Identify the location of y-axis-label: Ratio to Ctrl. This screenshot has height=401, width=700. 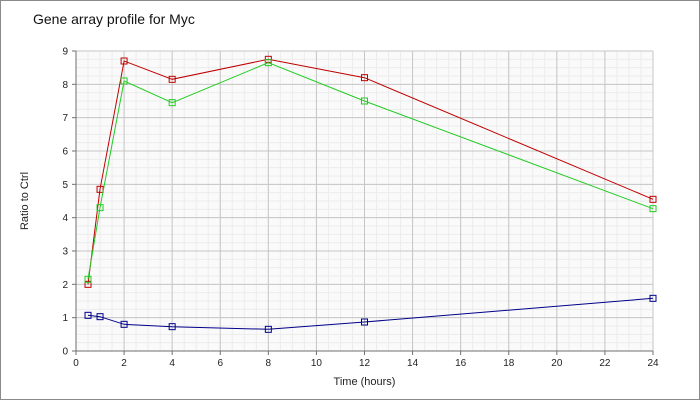
(25, 201).